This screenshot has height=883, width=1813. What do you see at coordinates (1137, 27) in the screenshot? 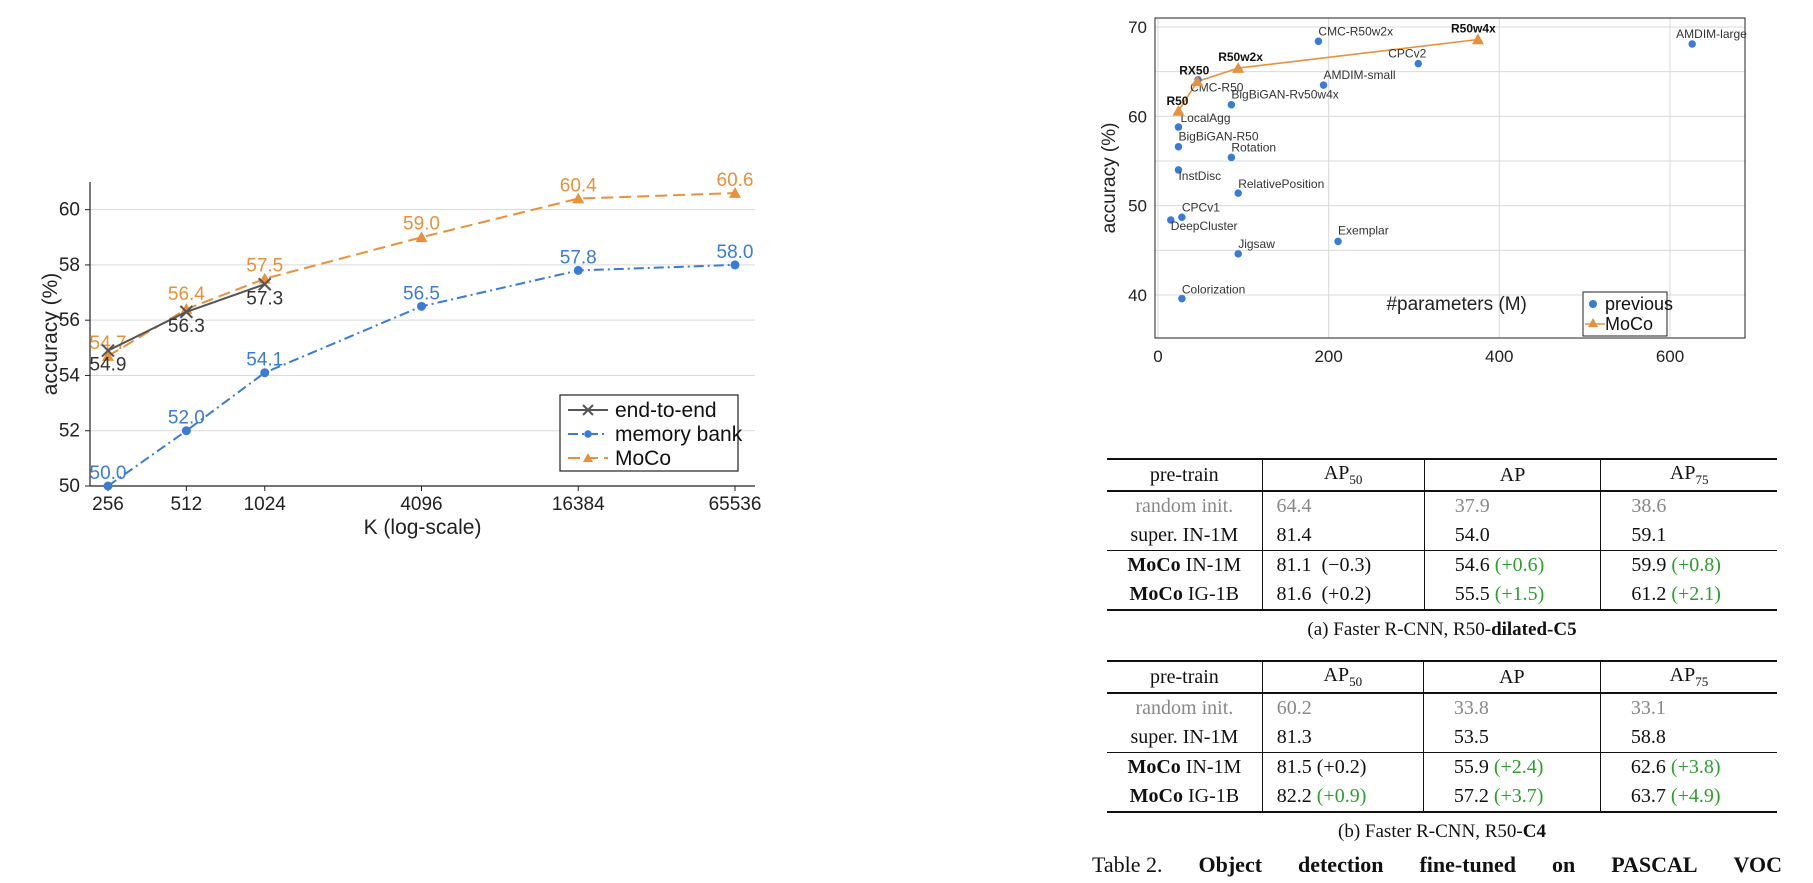
I see `y-tick-label: 70` at bounding box center [1137, 27].